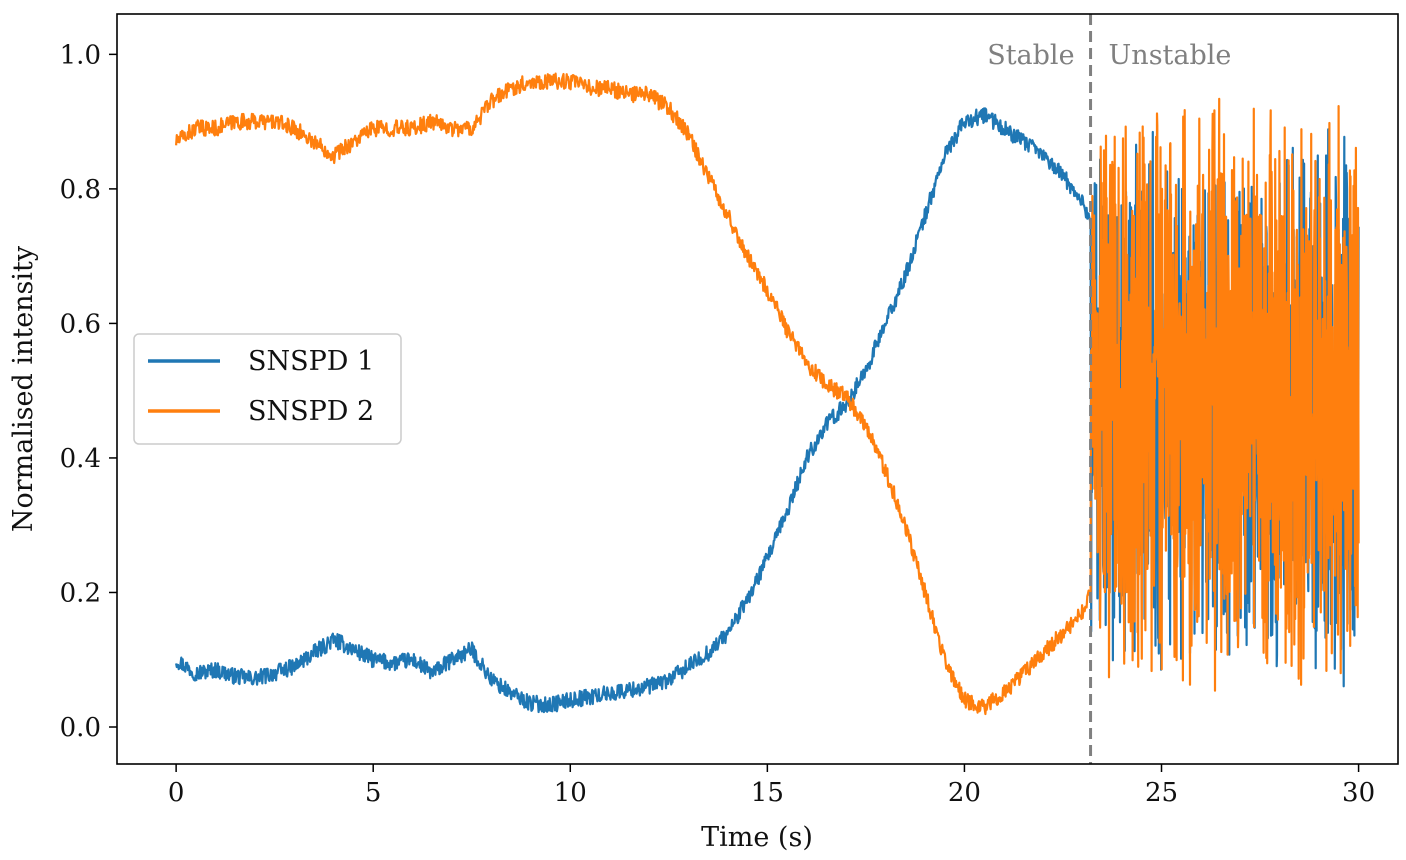 The height and width of the screenshot is (860, 1406). Describe the element at coordinates (176, 793) in the screenshot. I see `x-tick-label: 0` at that location.